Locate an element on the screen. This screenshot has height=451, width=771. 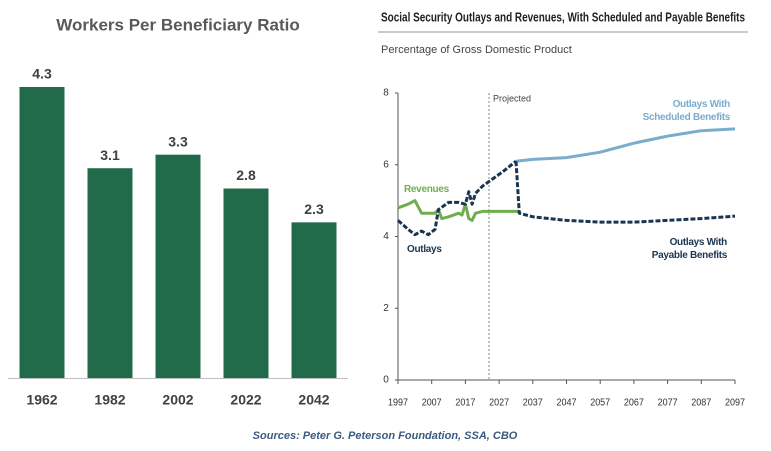
x-tick-label: 2087 is located at coordinates (701, 403).